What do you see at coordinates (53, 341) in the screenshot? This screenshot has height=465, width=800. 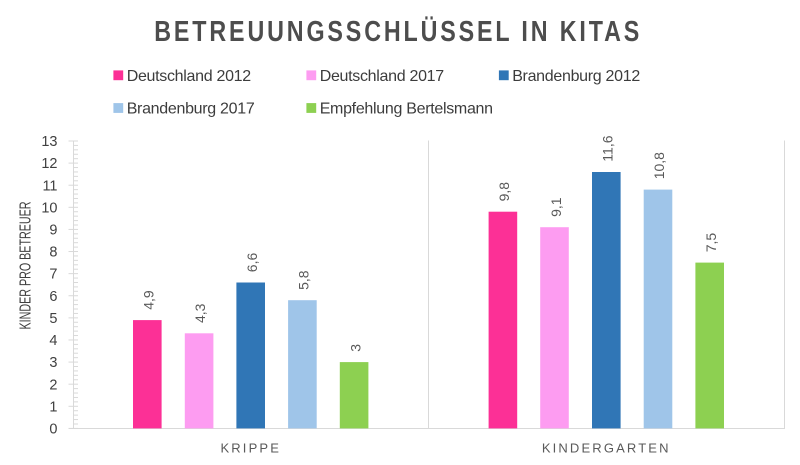 I see `svg-text: 4` at bounding box center [53, 341].